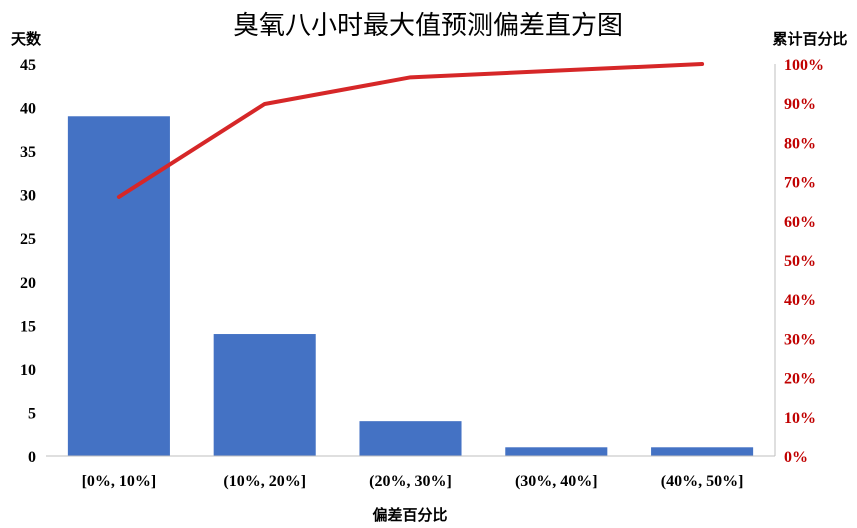  I want to click on y2-axis-label: 累计百分比, so click(809, 39).